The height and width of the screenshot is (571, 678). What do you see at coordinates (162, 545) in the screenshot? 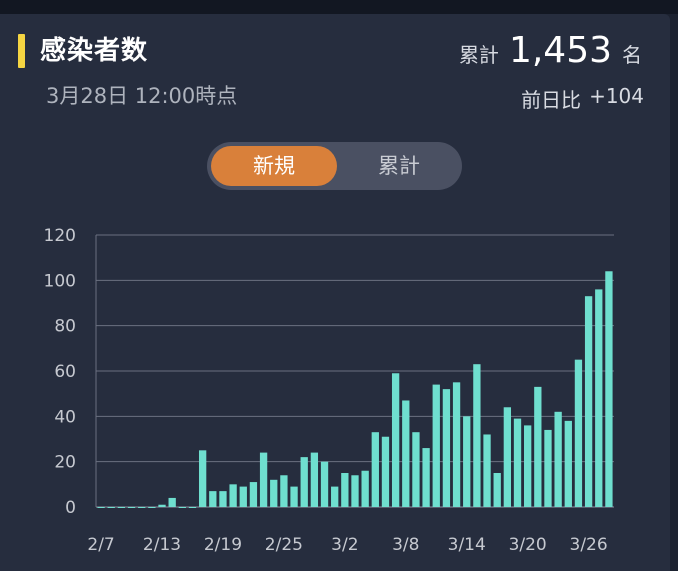
I see `x-tick-label: 2/13` at bounding box center [162, 545].